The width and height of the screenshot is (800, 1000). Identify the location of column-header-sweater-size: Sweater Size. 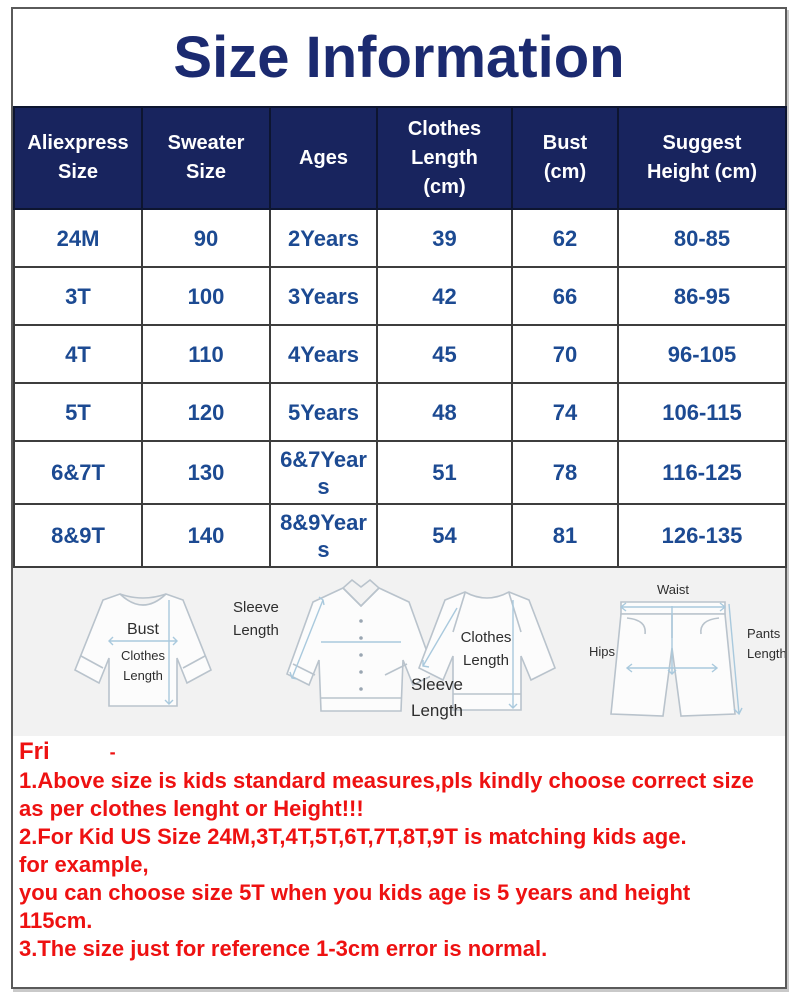
(206, 158).